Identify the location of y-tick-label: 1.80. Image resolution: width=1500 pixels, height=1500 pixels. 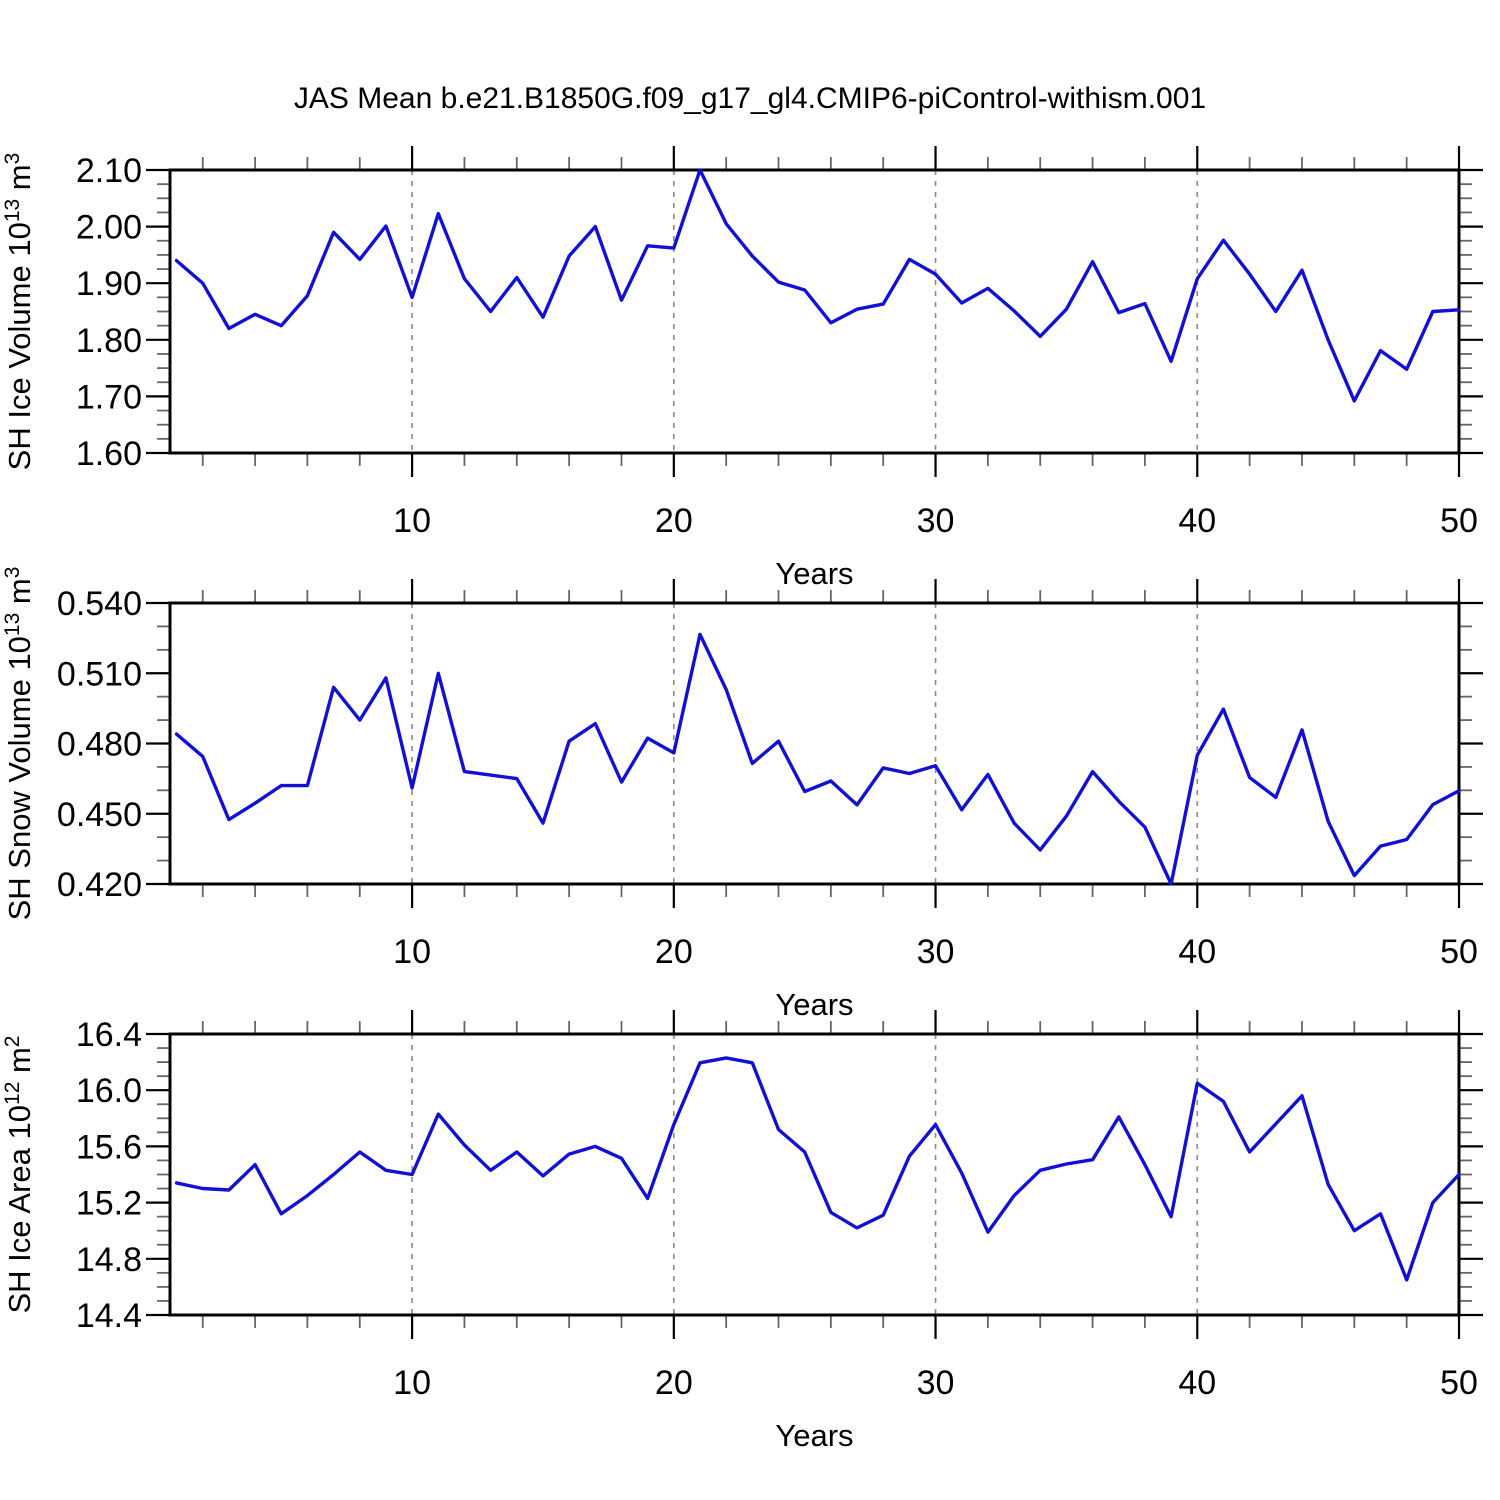
(109, 341).